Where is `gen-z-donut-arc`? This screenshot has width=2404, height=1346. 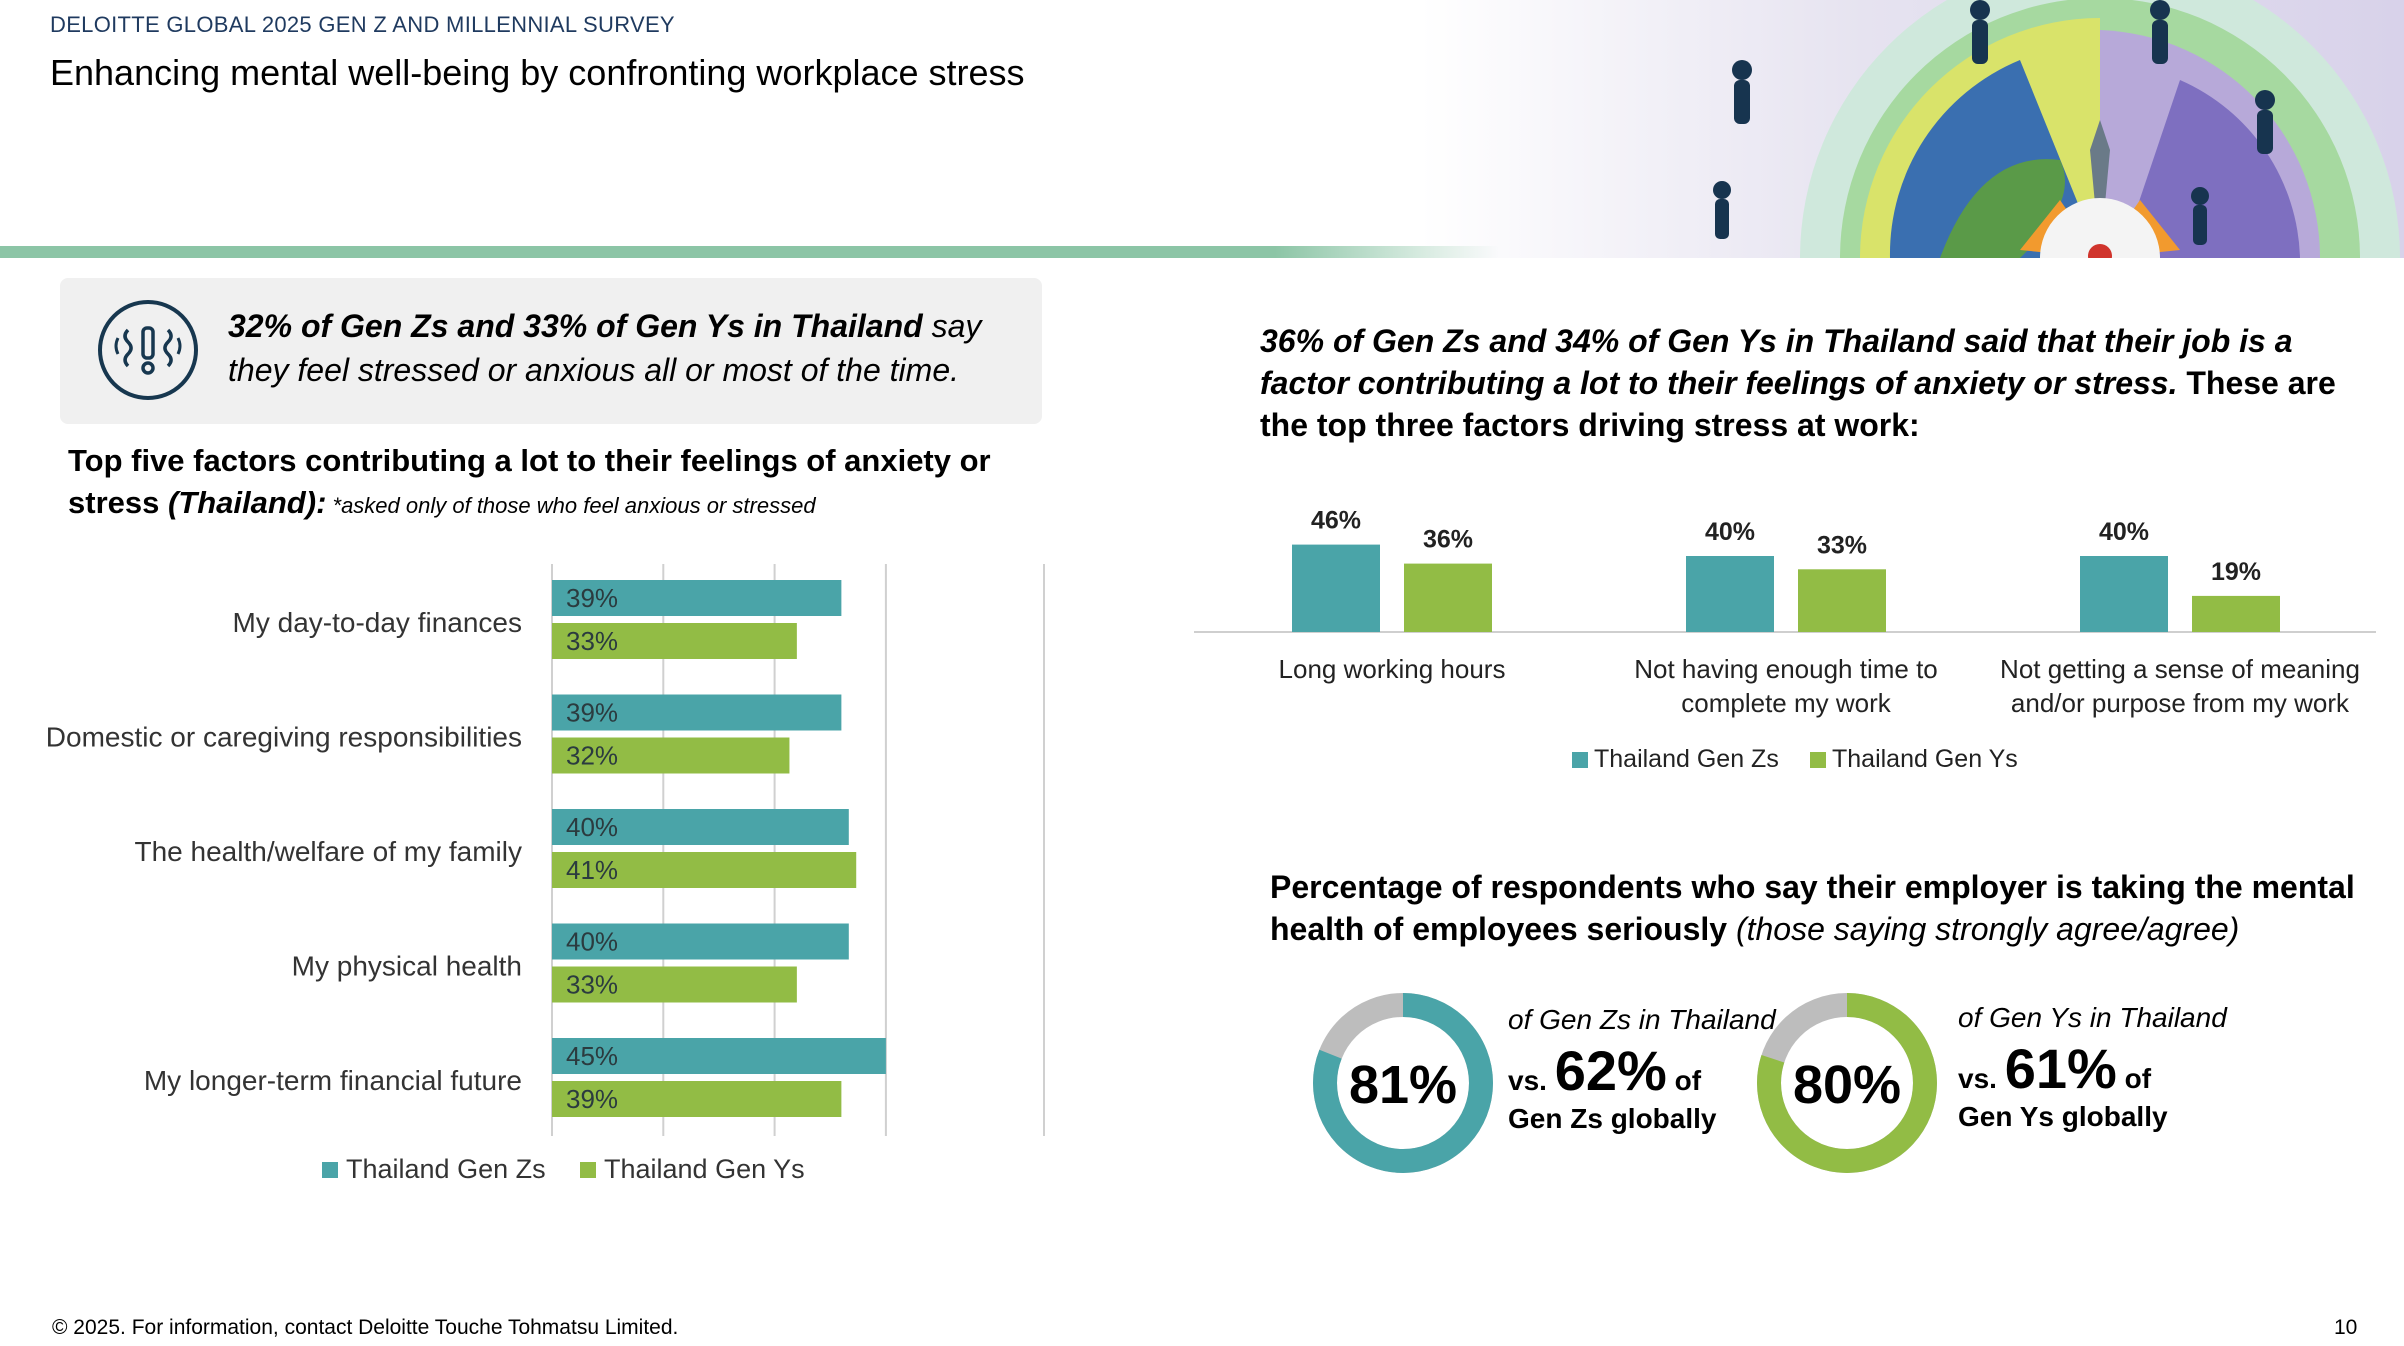
gen-z-donut-arc is located at coordinates (1403, 1083).